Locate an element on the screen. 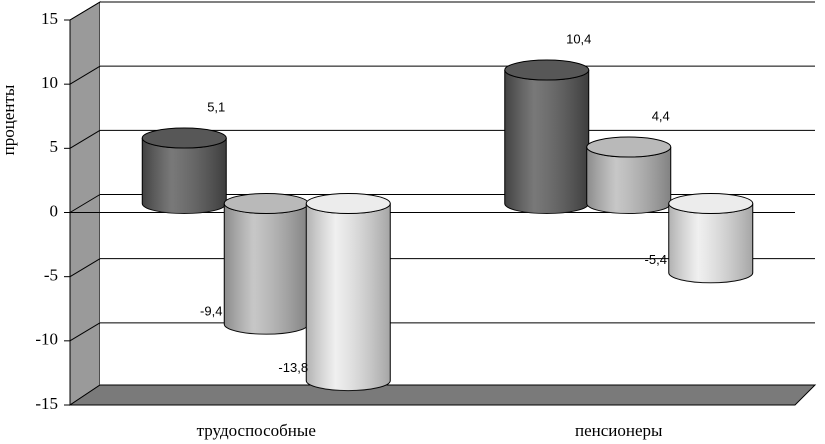 The height and width of the screenshot is (444, 825). y-tick-label: 10 is located at coordinates (49, 82).